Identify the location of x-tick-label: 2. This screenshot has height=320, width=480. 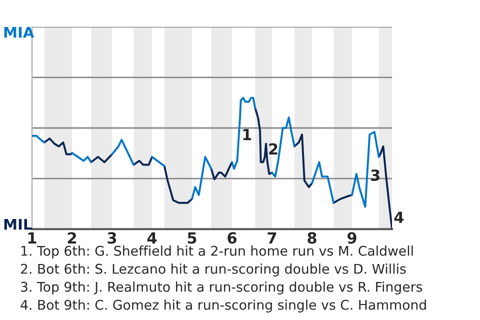
(72, 238).